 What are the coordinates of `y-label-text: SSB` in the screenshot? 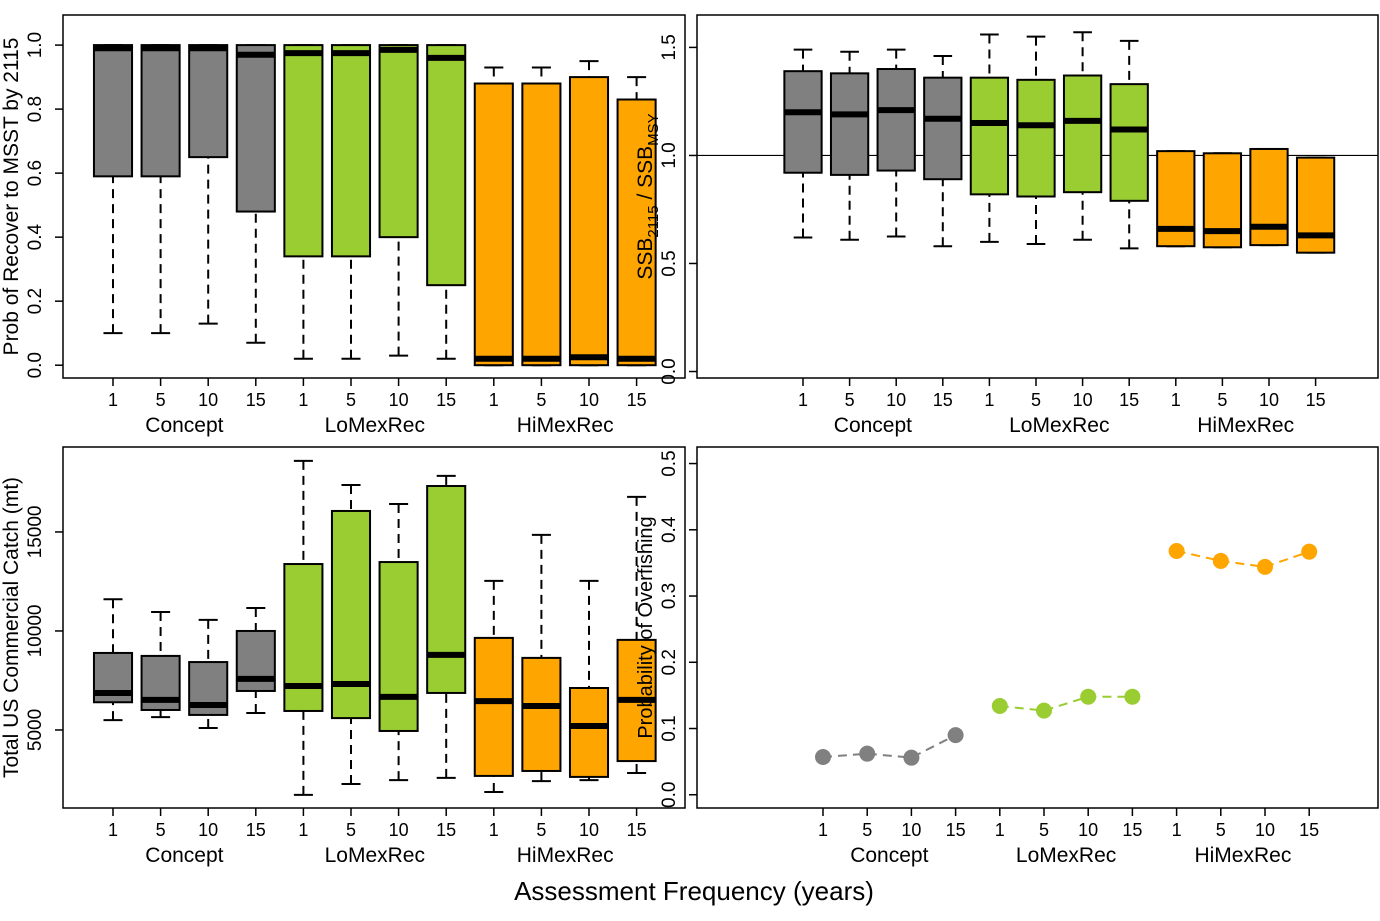 It's located at (645, 259).